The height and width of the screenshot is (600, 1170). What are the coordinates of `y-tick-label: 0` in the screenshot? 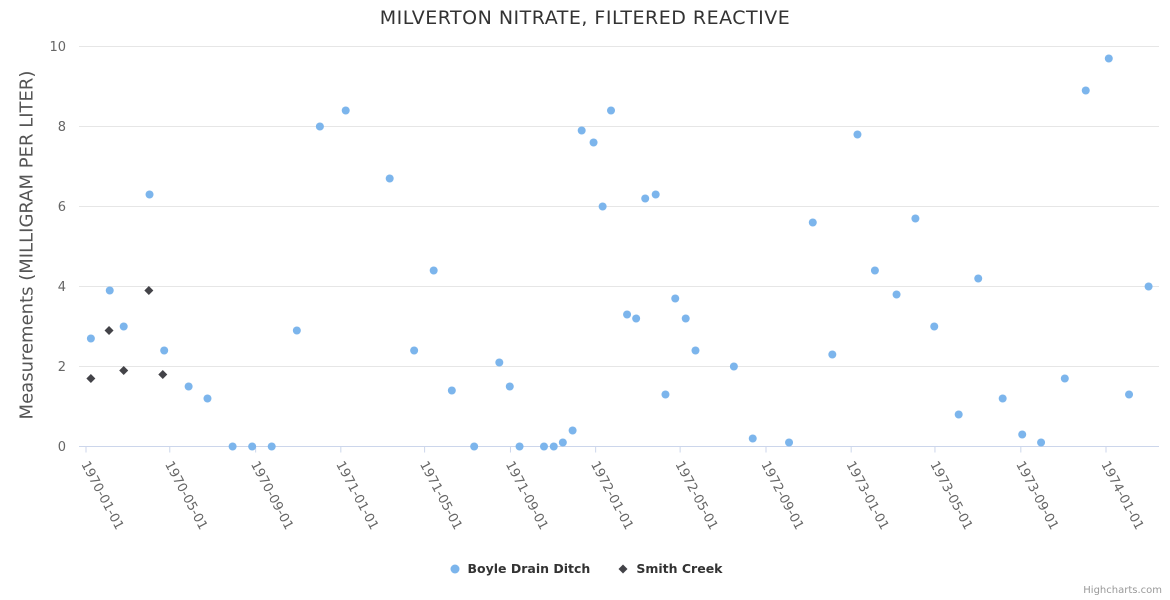 It's located at (62, 447).